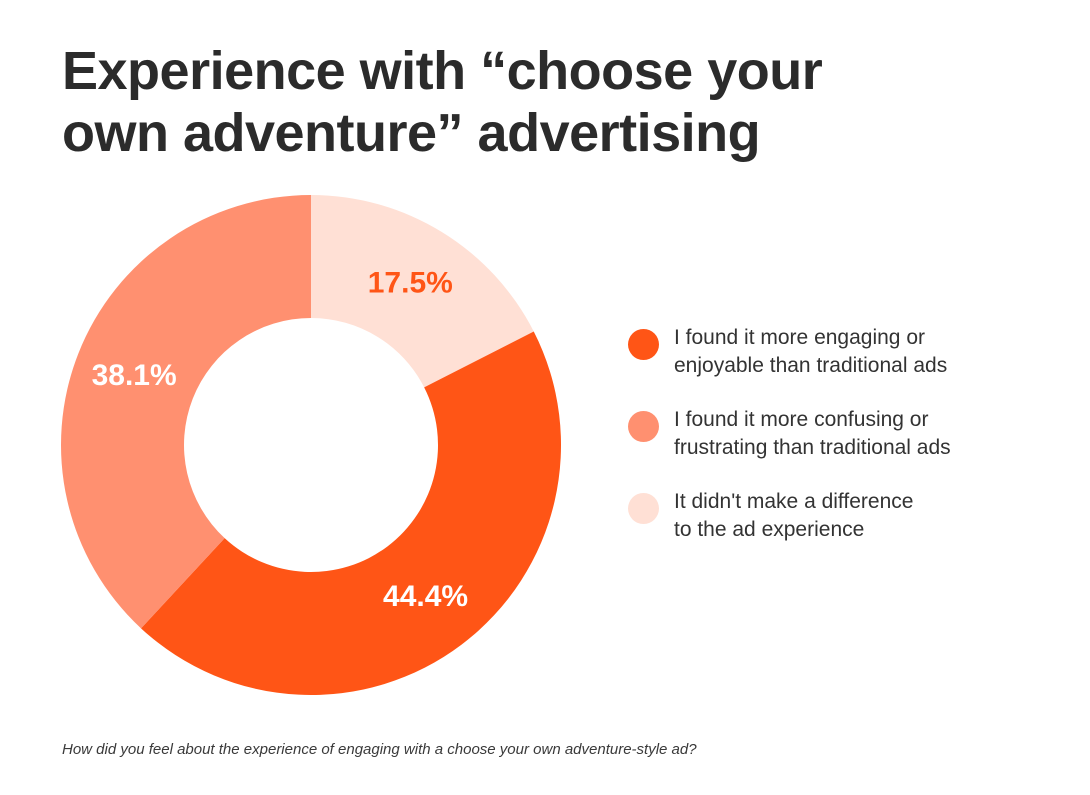 The image size is (1090, 795). What do you see at coordinates (134, 375) in the screenshot?
I see `data-label-confusing: 38.1%` at bounding box center [134, 375].